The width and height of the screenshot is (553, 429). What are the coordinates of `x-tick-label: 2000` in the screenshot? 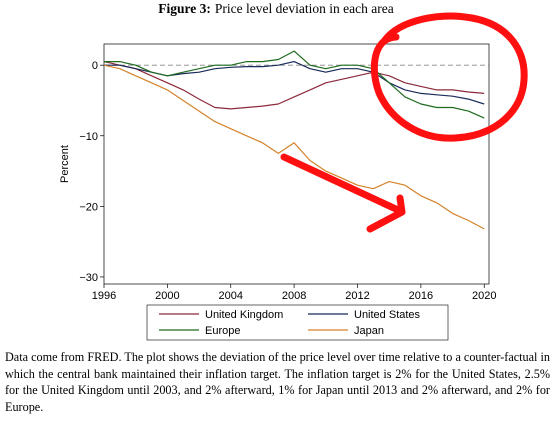 It's located at (167, 296).